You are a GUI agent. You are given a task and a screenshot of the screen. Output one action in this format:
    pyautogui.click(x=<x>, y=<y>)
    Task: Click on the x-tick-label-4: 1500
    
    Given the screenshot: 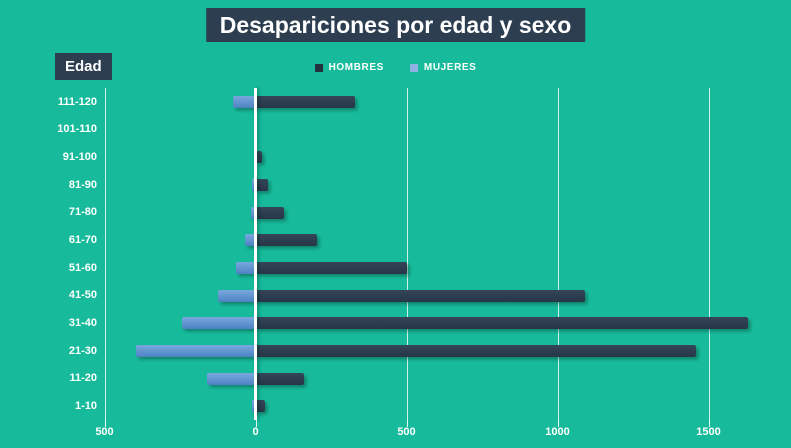 What is the action you would take?
    pyautogui.click(x=708, y=432)
    